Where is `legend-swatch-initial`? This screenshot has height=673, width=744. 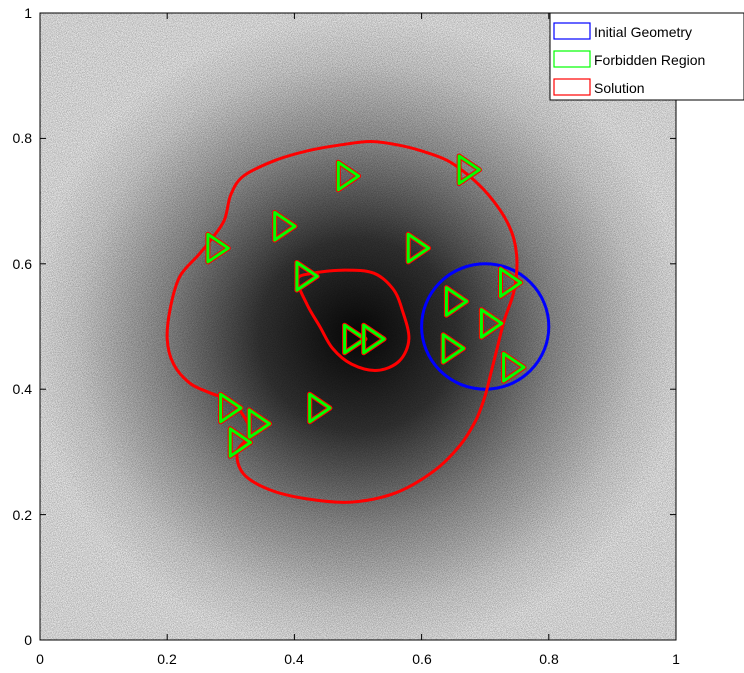 legend-swatch-initial is located at coordinates (572, 31).